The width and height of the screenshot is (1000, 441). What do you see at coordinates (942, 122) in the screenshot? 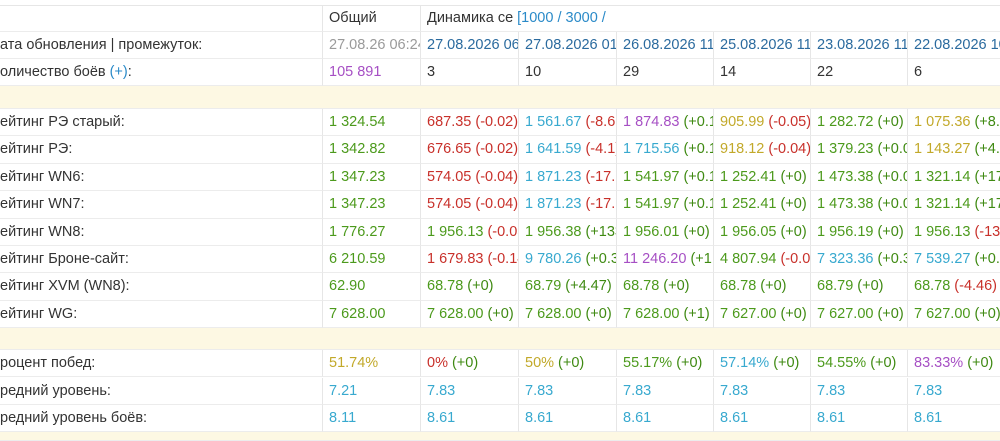
I see `value: 1 075.36` at bounding box center [942, 122].